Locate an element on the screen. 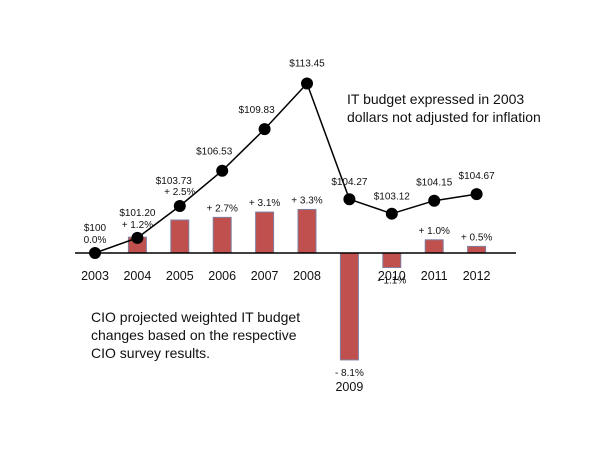 Image resolution: width=600 pixels, height=450 pixels. line-segment-2004-2005 is located at coordinates (158, 222).